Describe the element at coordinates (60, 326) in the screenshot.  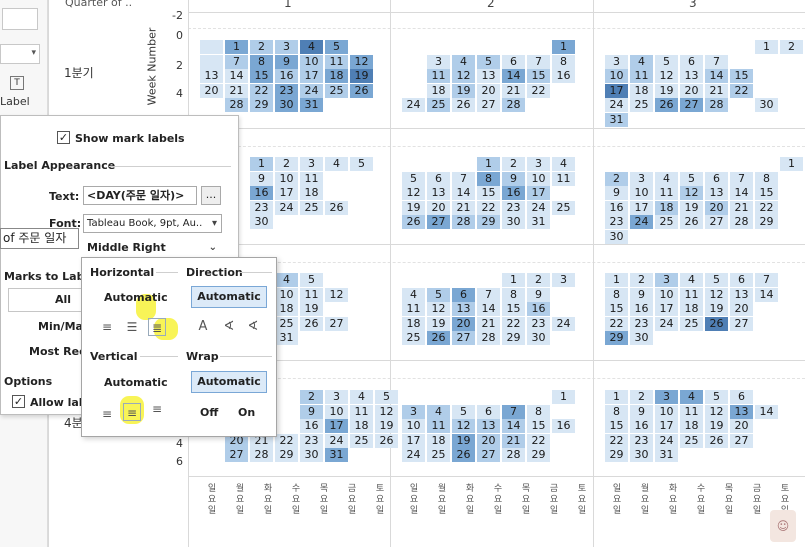
I see `min-max-option: Min/Ma` at that location.